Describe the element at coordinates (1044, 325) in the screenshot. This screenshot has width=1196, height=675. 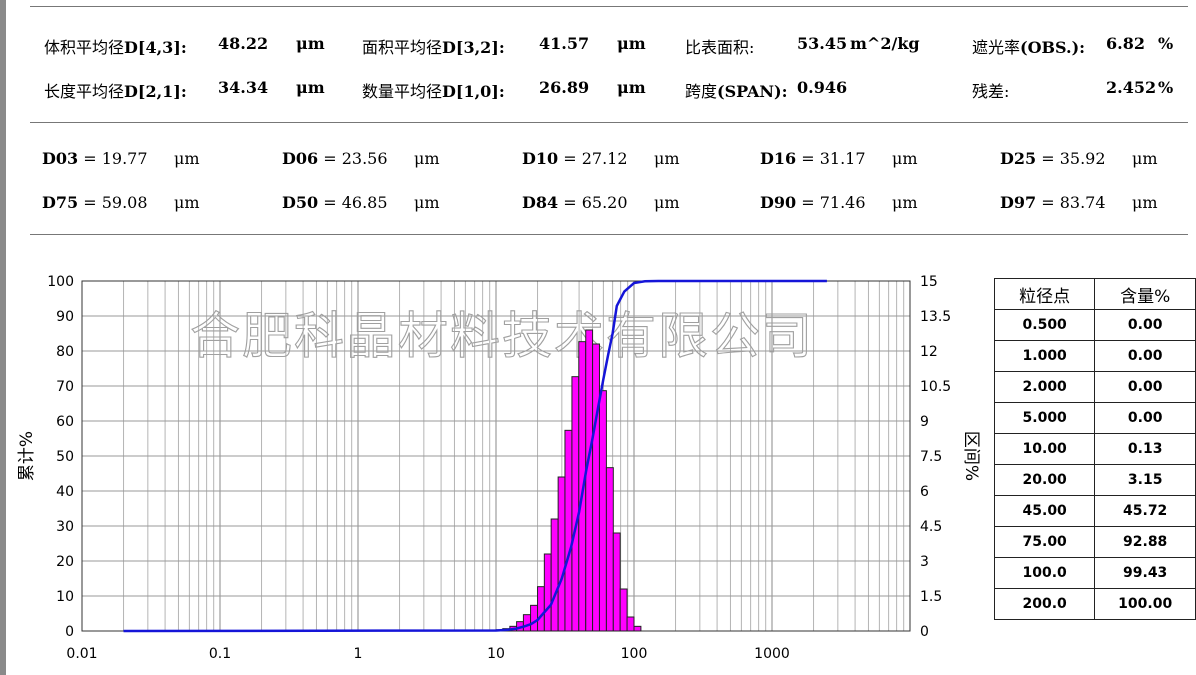
I see `size-point-cell: 0.500` at that location.